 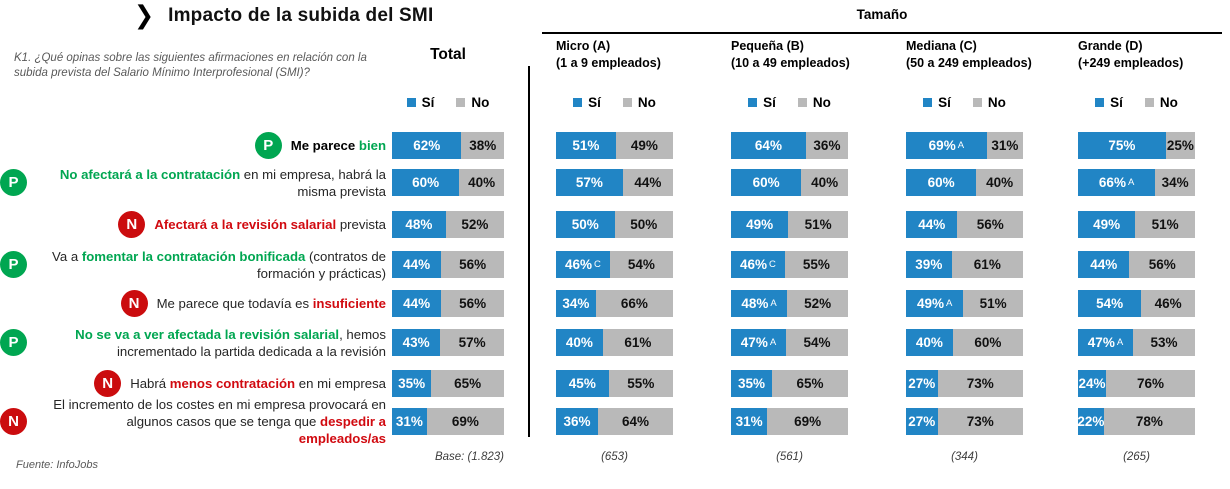 What do you see at coordinates (1168, 303) in the screenshot?
I see `bar-no-value: 46%` at bounding box center [1168, 303].